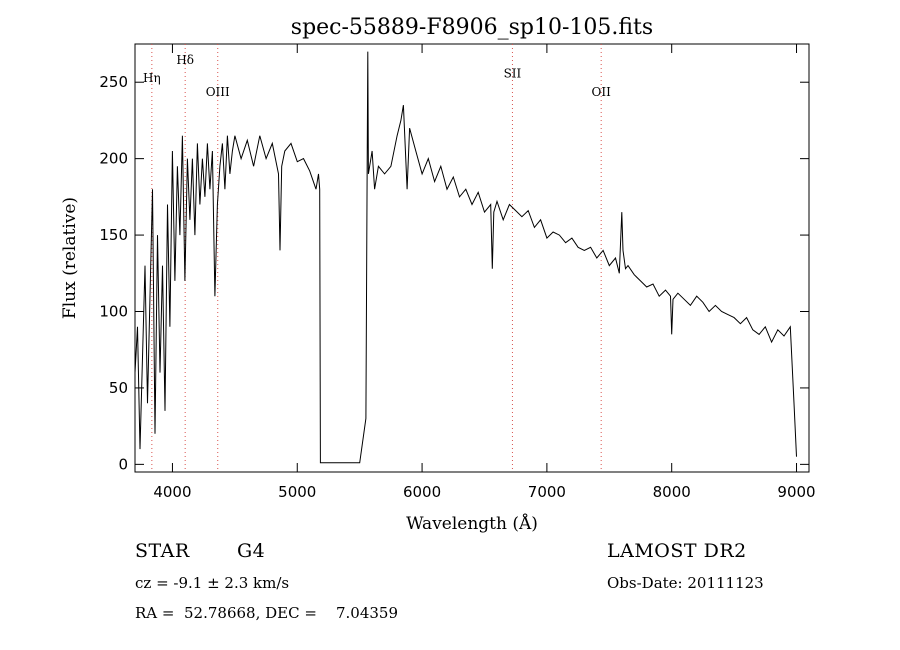 Image resolution: width=900 pixels, height=650 pixels. What do you see at coordinates (685, 583) in the screenshot?
I see `obs-date-text: Obs-Date: 20111123` at bounding box center [685, 583].